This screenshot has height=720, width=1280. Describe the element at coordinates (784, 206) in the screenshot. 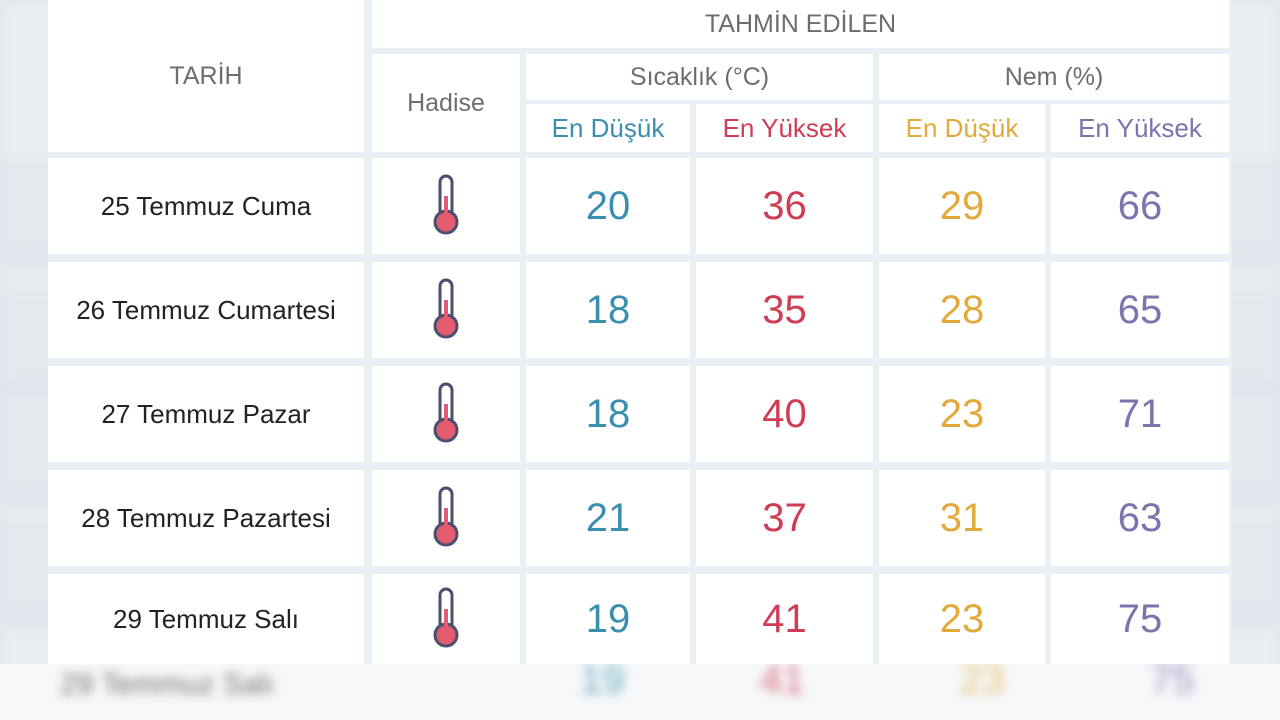

I see `temp-max-value: 36` at that location.